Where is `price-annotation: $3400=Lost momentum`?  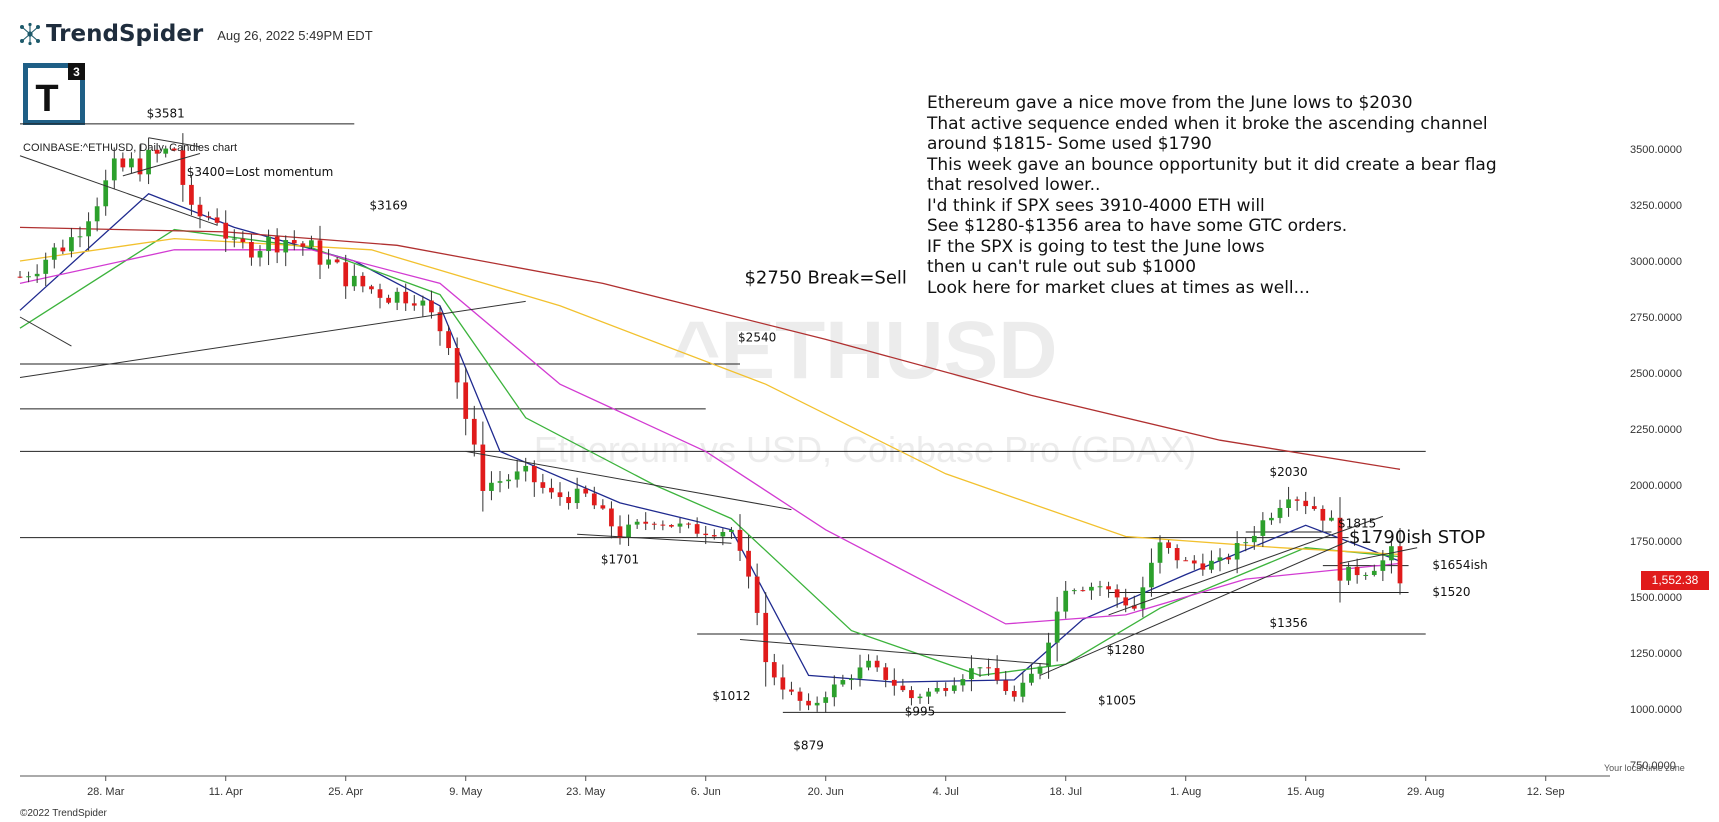
price-annotation: $3400=Lost momentum is located at coordinates (260, 172).